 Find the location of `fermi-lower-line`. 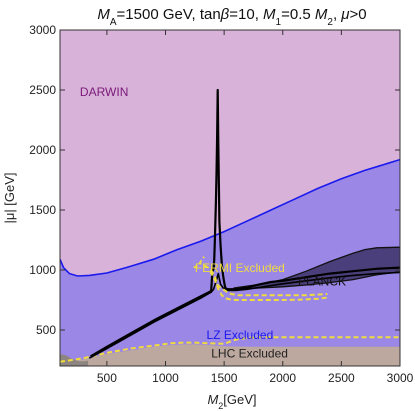

fermi-lower-line is located at coordinates (268, 285).